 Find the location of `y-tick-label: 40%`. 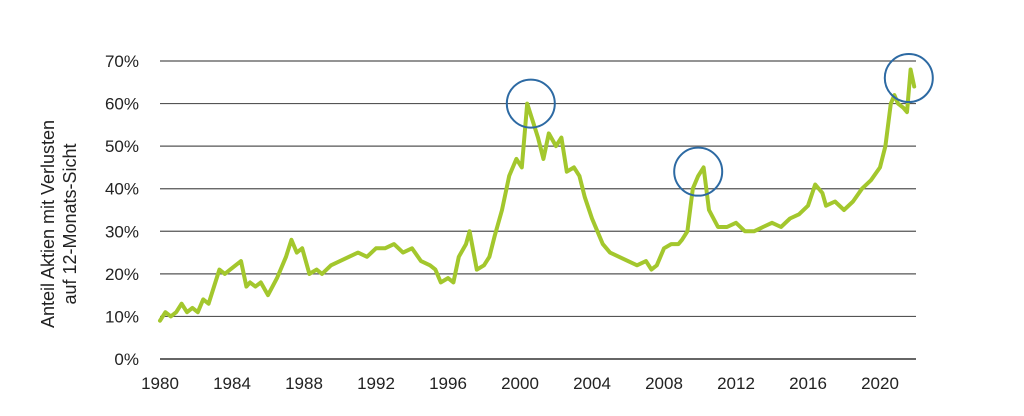

y-tick-label: 40% is located at coordinates (122, 189).